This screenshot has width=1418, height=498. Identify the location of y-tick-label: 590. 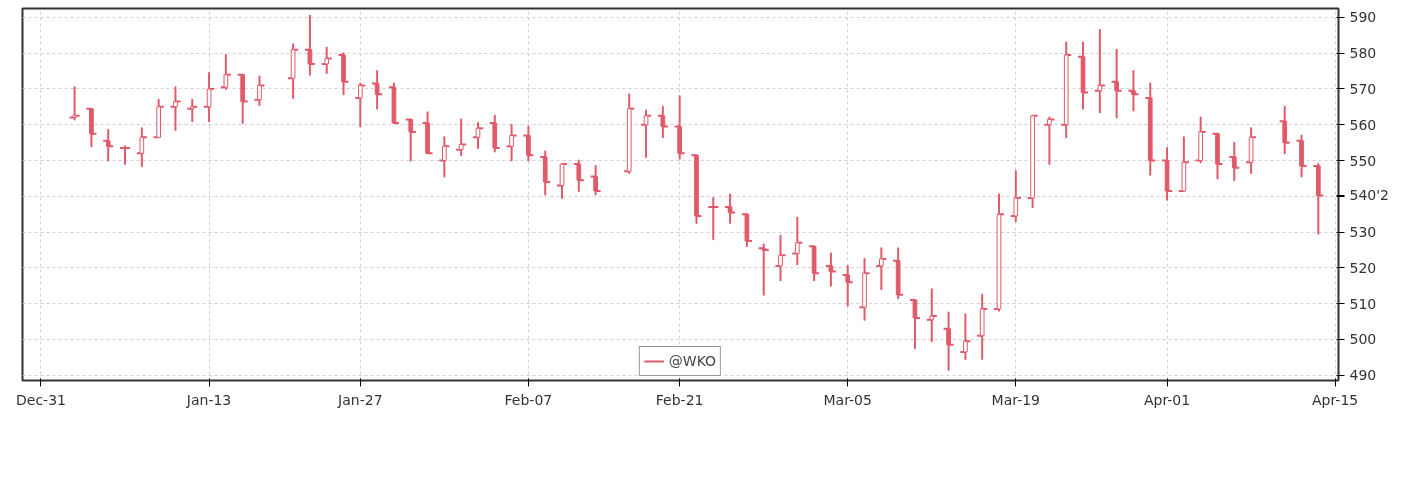
(1363, 17).